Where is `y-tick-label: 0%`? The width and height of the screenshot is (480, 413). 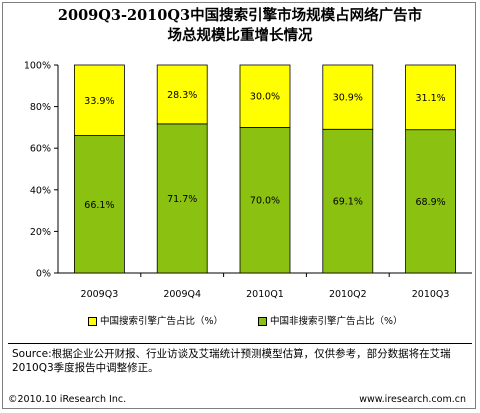 y-tick-label: 0% is located at coordinates (43, 274).